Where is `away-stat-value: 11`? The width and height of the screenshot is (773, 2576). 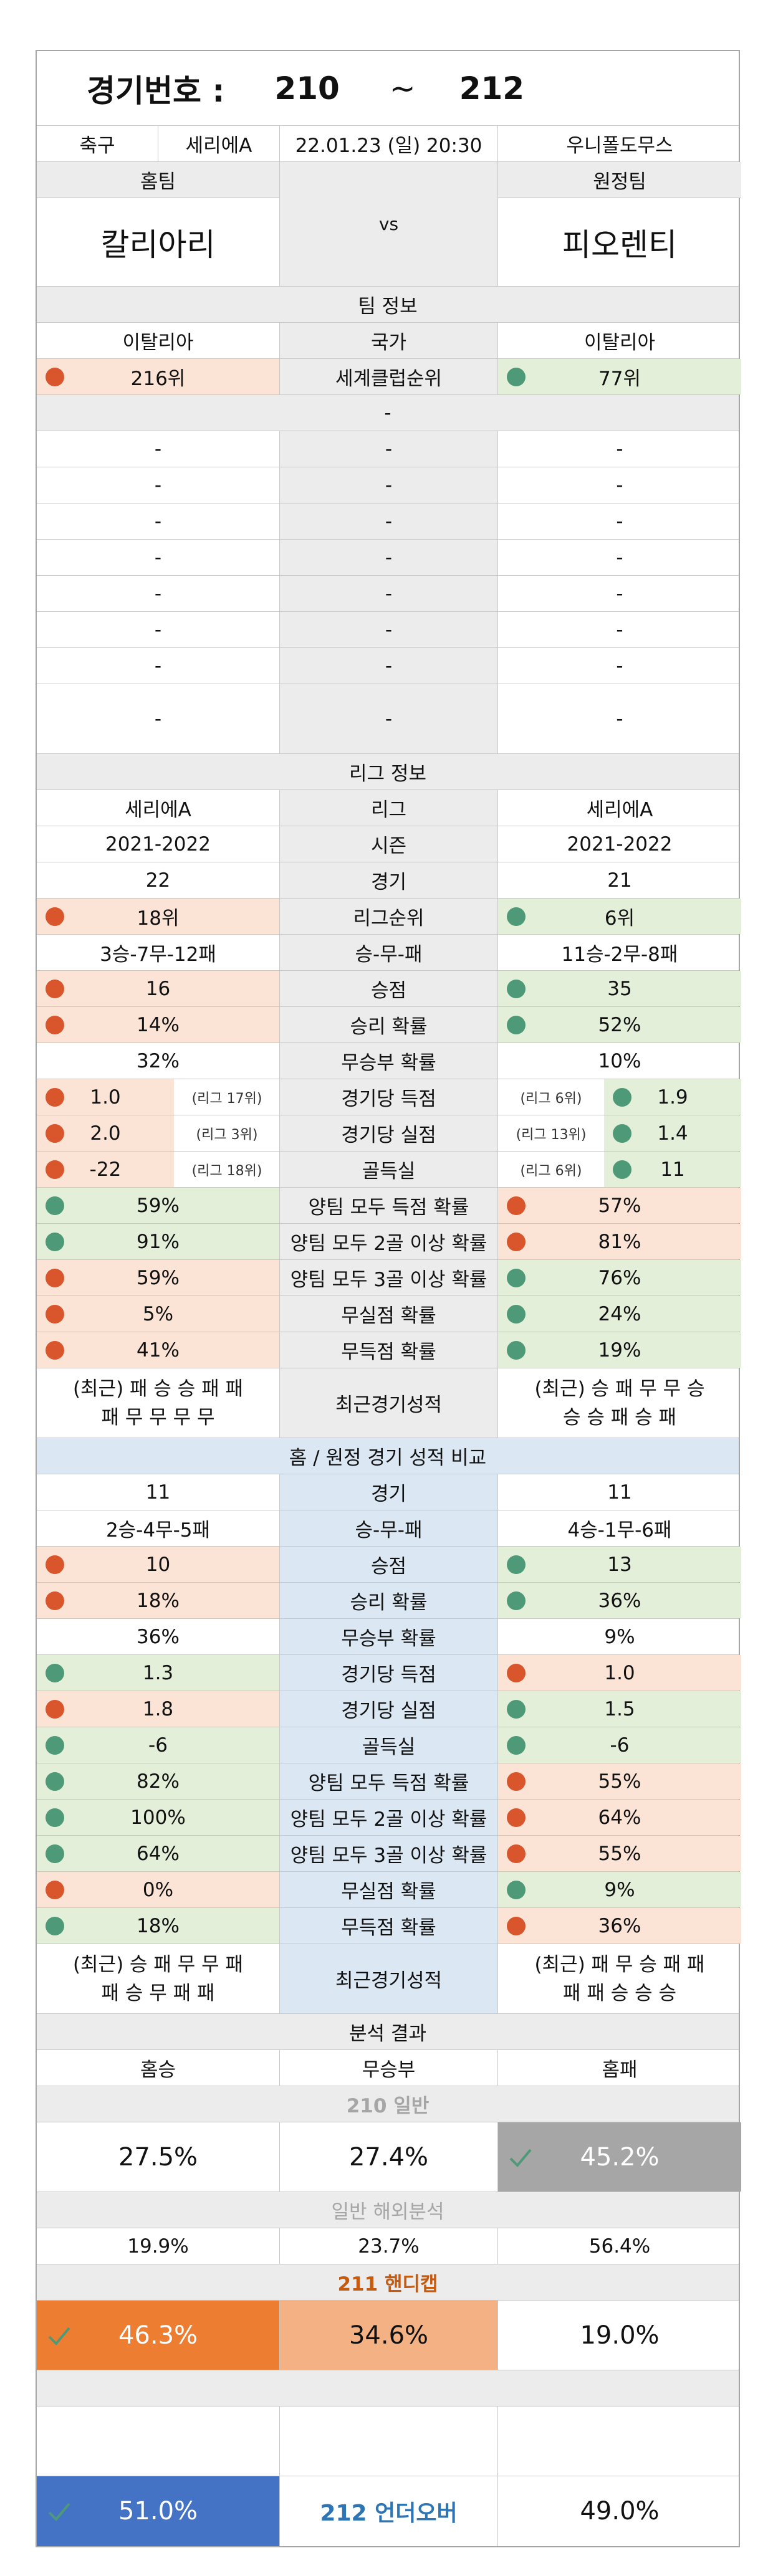
away-stat-value: 11 is located at coordinates (619, 1493).